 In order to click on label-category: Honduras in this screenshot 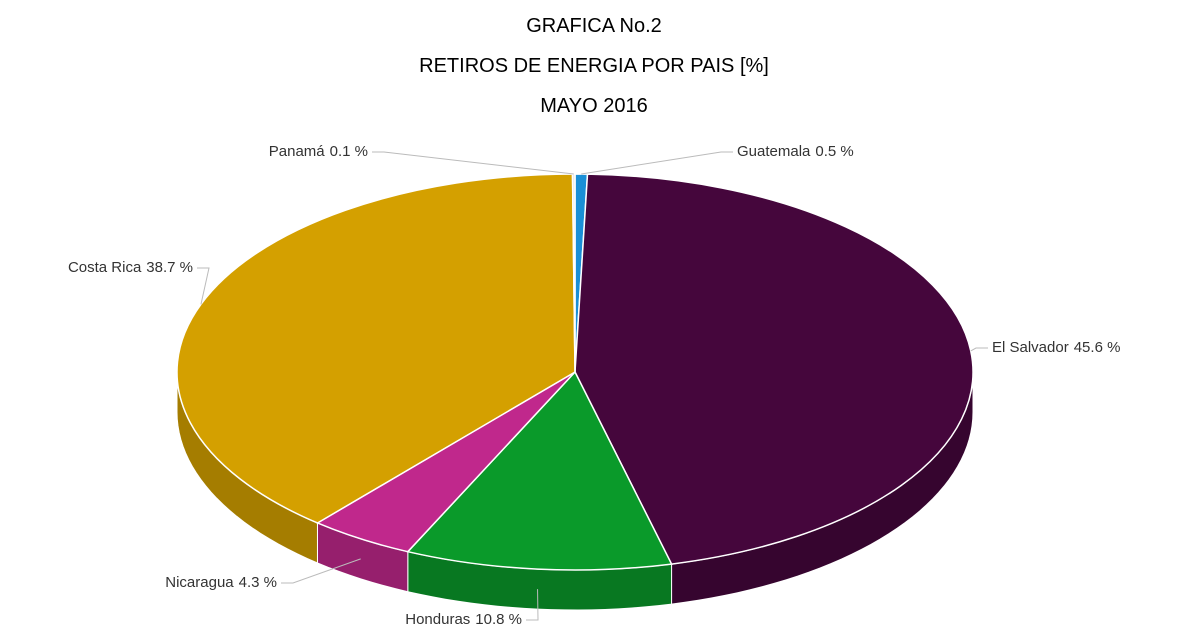, I will do `click(437, 619)`.